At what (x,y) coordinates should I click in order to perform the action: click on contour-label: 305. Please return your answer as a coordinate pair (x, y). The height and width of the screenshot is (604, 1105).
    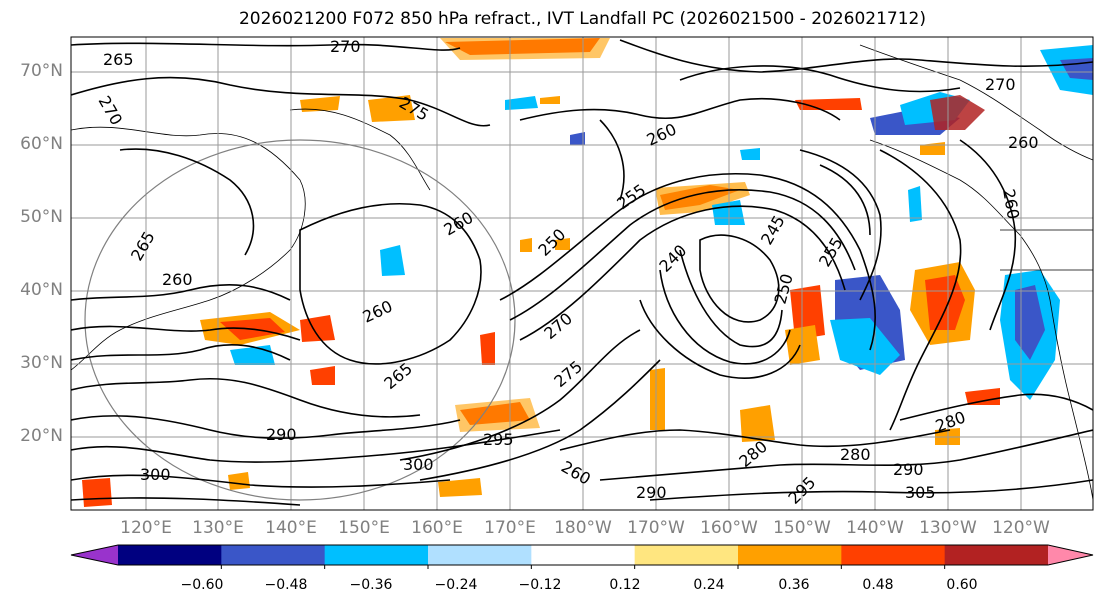
    Looking at the image, I should click on (920, 492).